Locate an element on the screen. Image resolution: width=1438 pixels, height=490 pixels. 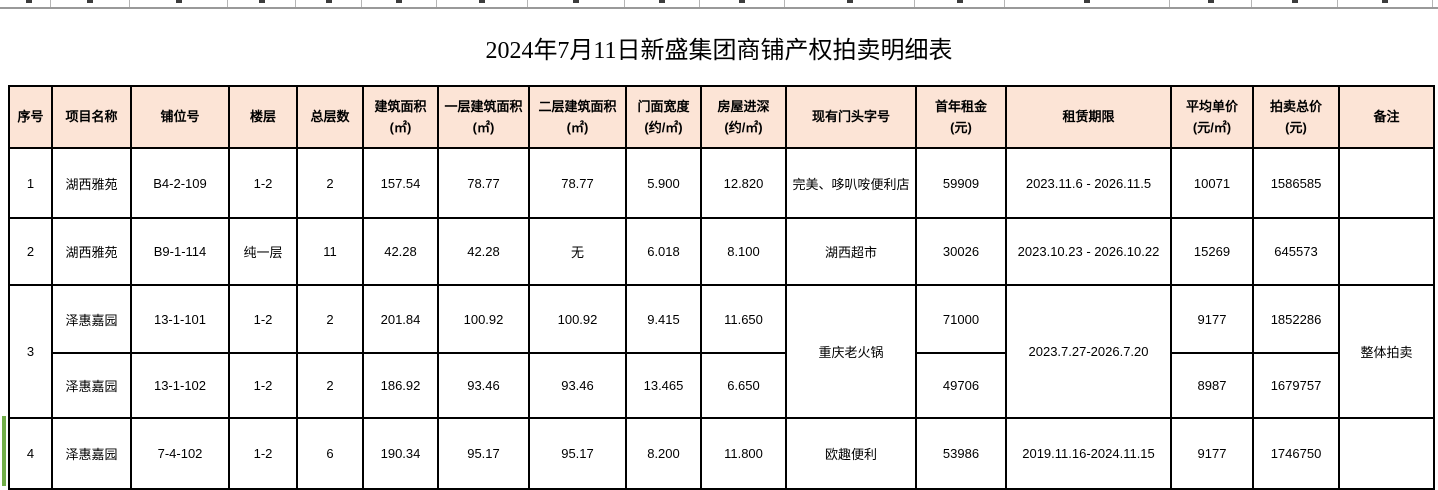
col-header-unit-number: 铺位号 is located at coordinates (180, 117).